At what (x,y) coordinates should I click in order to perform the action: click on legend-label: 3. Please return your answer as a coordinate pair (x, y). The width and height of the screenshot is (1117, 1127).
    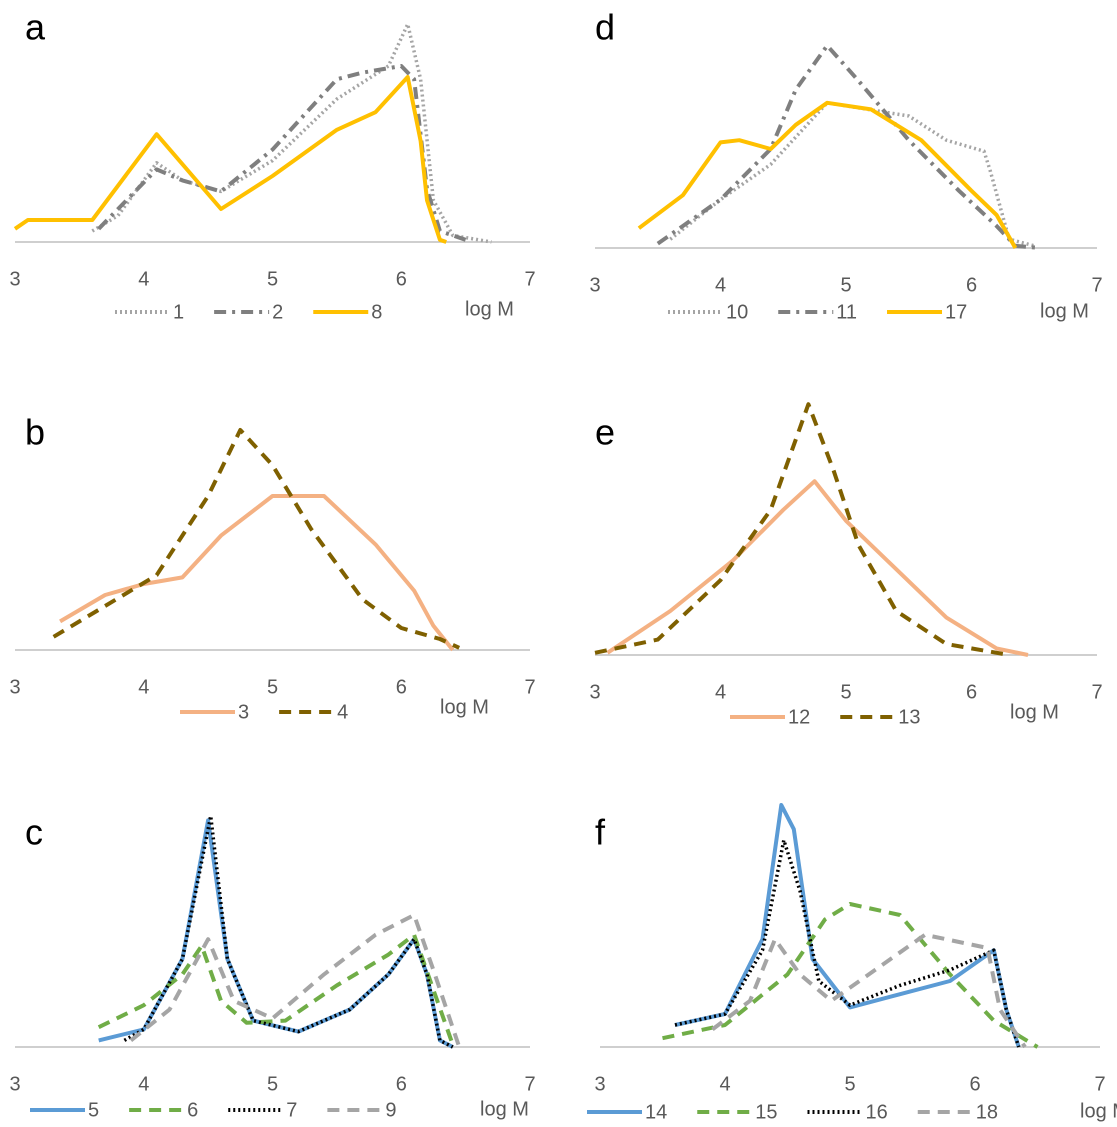
    Looking at the image, I should click on (243, 712).